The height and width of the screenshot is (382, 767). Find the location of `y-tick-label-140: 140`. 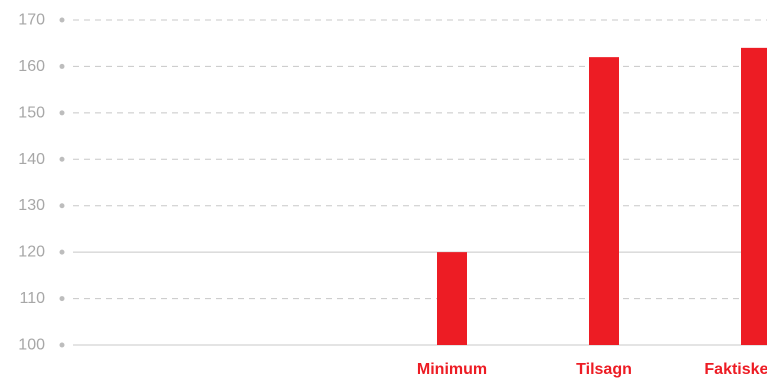

y-tick-label-140: 140 is located at coordinates (31, 159).